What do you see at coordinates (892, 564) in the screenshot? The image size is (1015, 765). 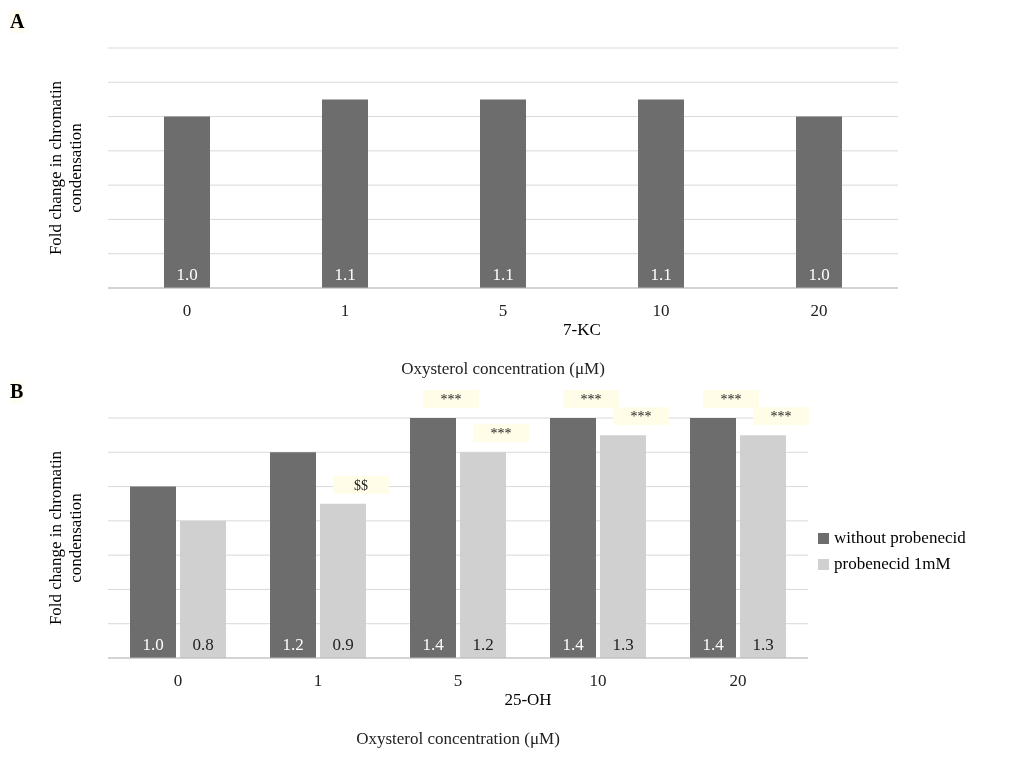 I see `legend-label: probenecid 1mM` at bounding box center [892, 564].